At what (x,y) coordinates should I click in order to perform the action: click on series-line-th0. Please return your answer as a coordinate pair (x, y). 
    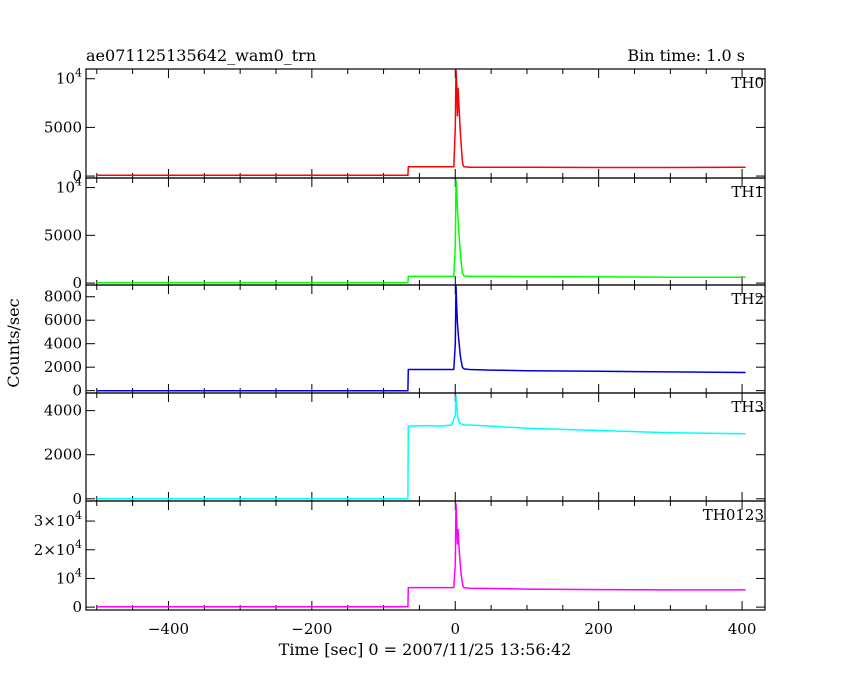
    Looking at the image, I should click on (421, 123).